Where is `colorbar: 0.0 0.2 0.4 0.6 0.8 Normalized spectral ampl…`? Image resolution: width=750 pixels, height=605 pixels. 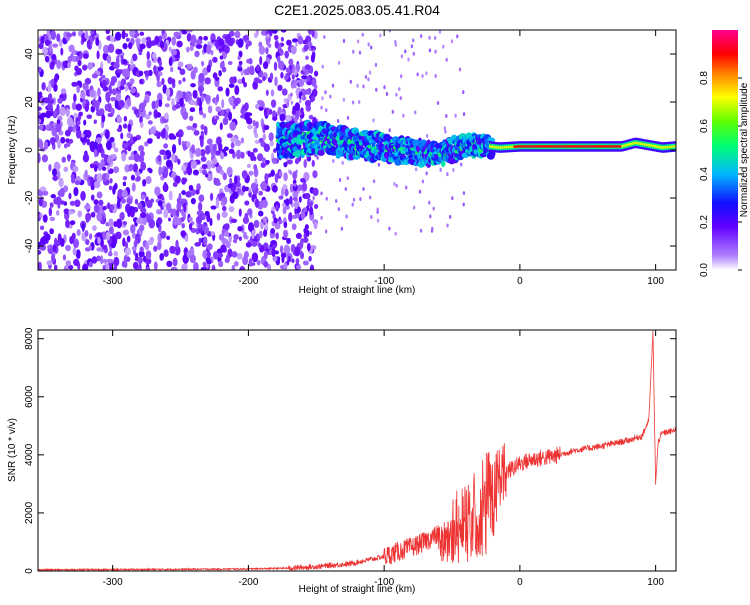 colorbar: 0.0 0.2 0.4 0.6 0.8 Normalized spectral ampl… is located at coordinates (724, 153).